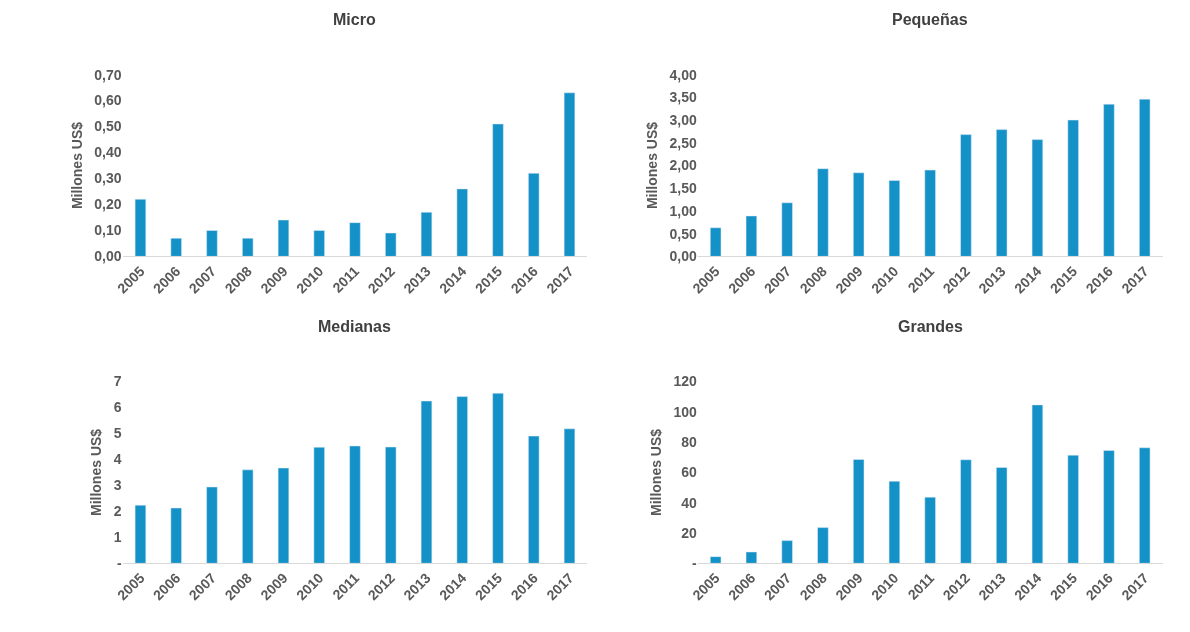 The width and height of the screenshot is (1190, 632). What do you see at coordinates (108, 204) in the screenshot?
I see `y-tick-label: 0,20` at bounding box center [108, 204].